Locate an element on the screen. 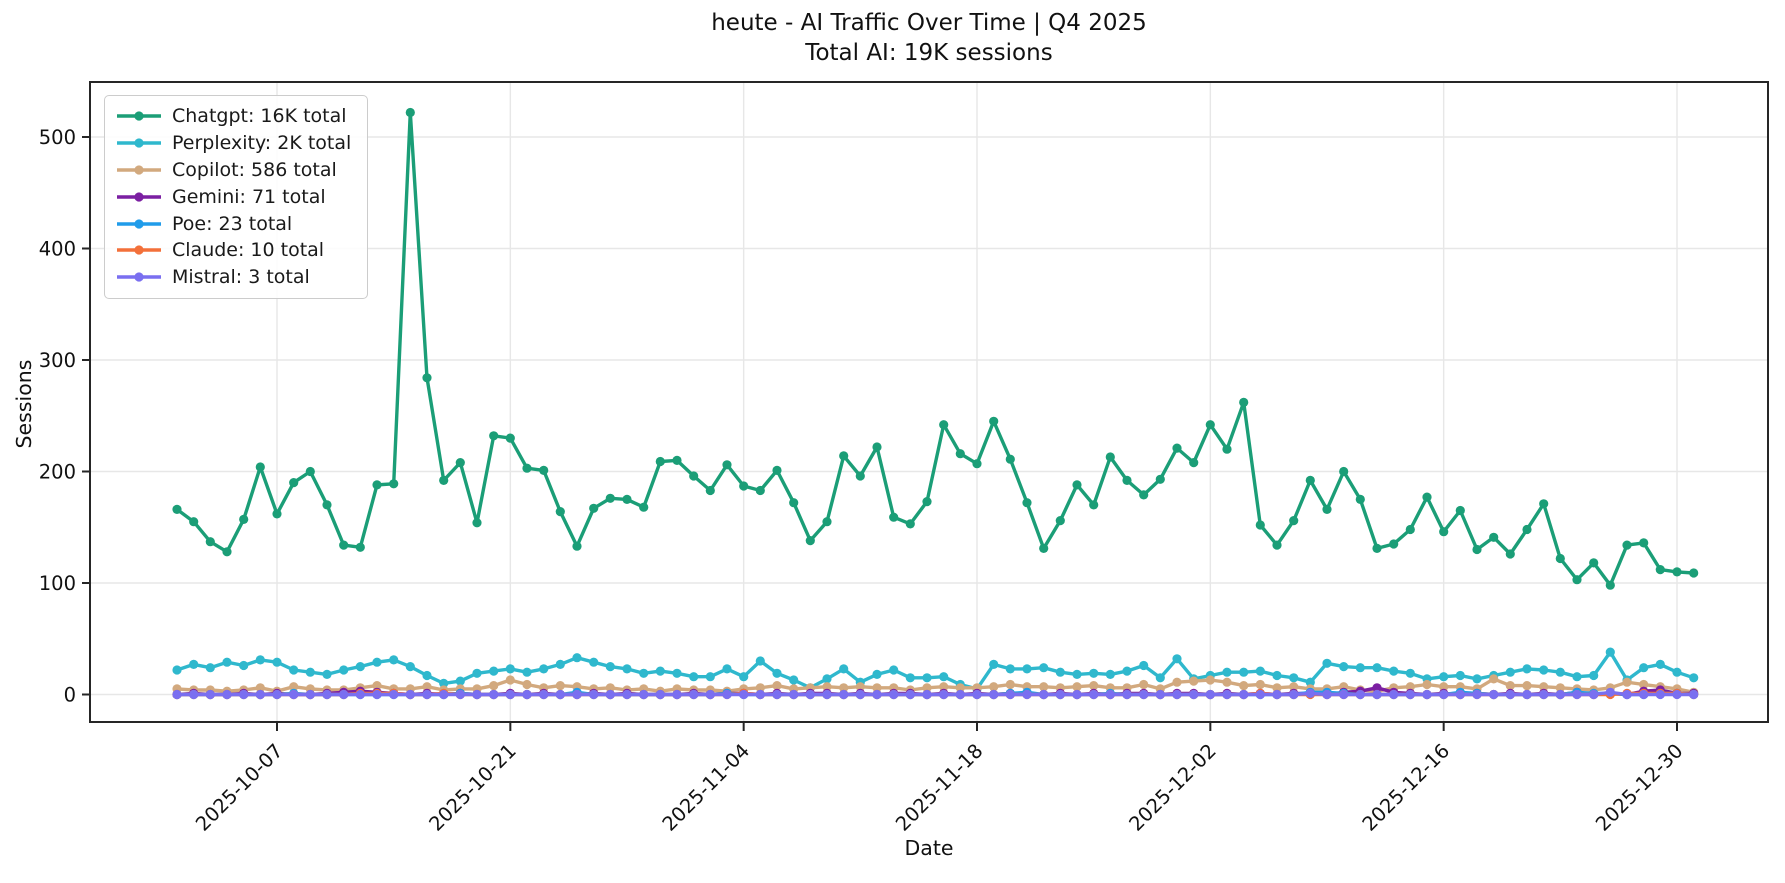  x-tick-label: 2025-11-18 is located at coordinates (939, 787).